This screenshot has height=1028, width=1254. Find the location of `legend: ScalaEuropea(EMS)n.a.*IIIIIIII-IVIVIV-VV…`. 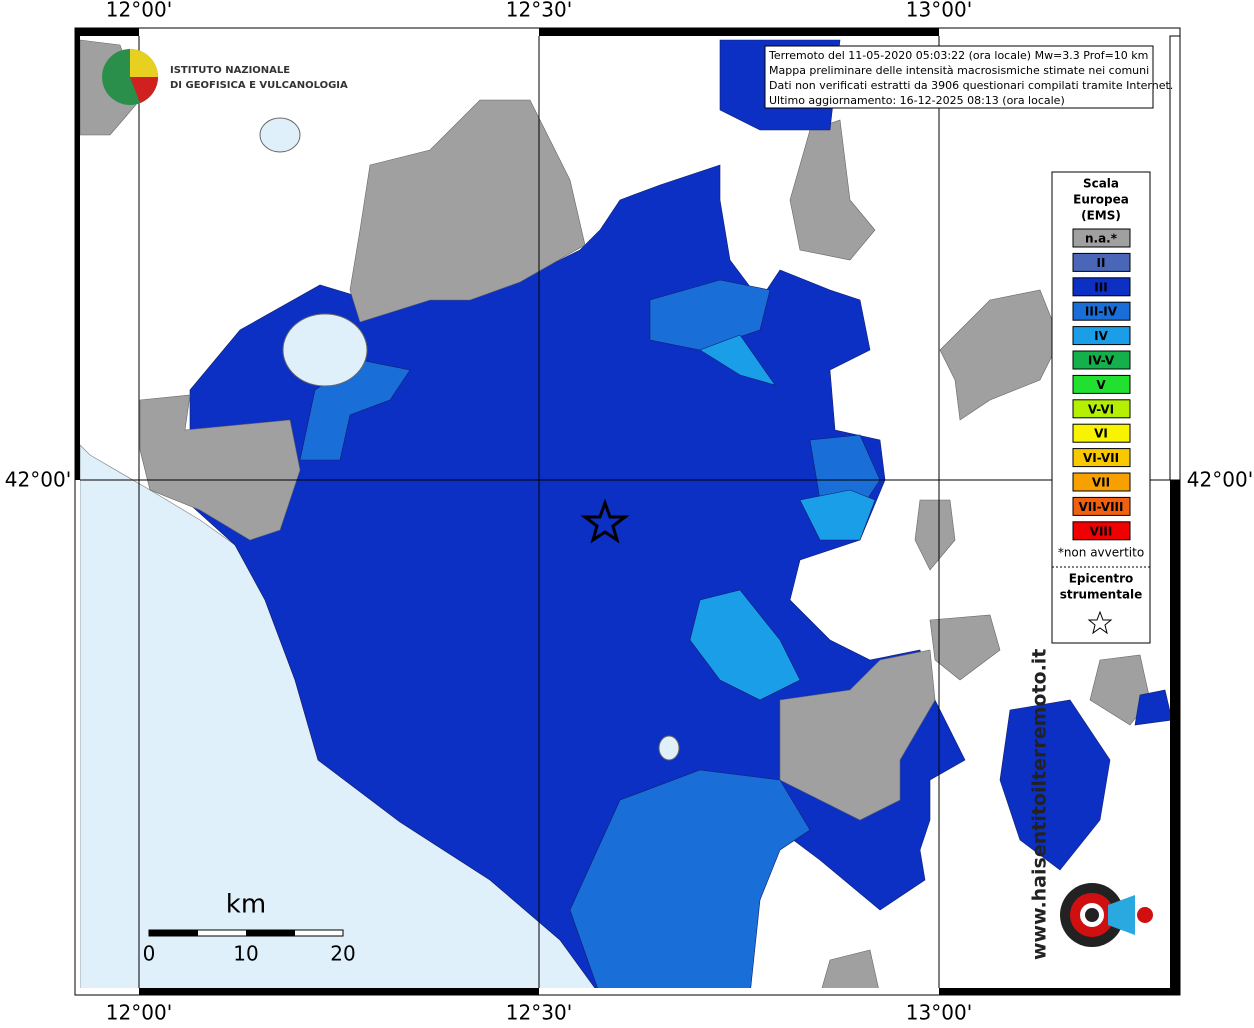

legend: ScalaEuropea(EMS)n.a.*IIIIIIII-IVIVIV-VV… is located at coordinates (1101, 389).